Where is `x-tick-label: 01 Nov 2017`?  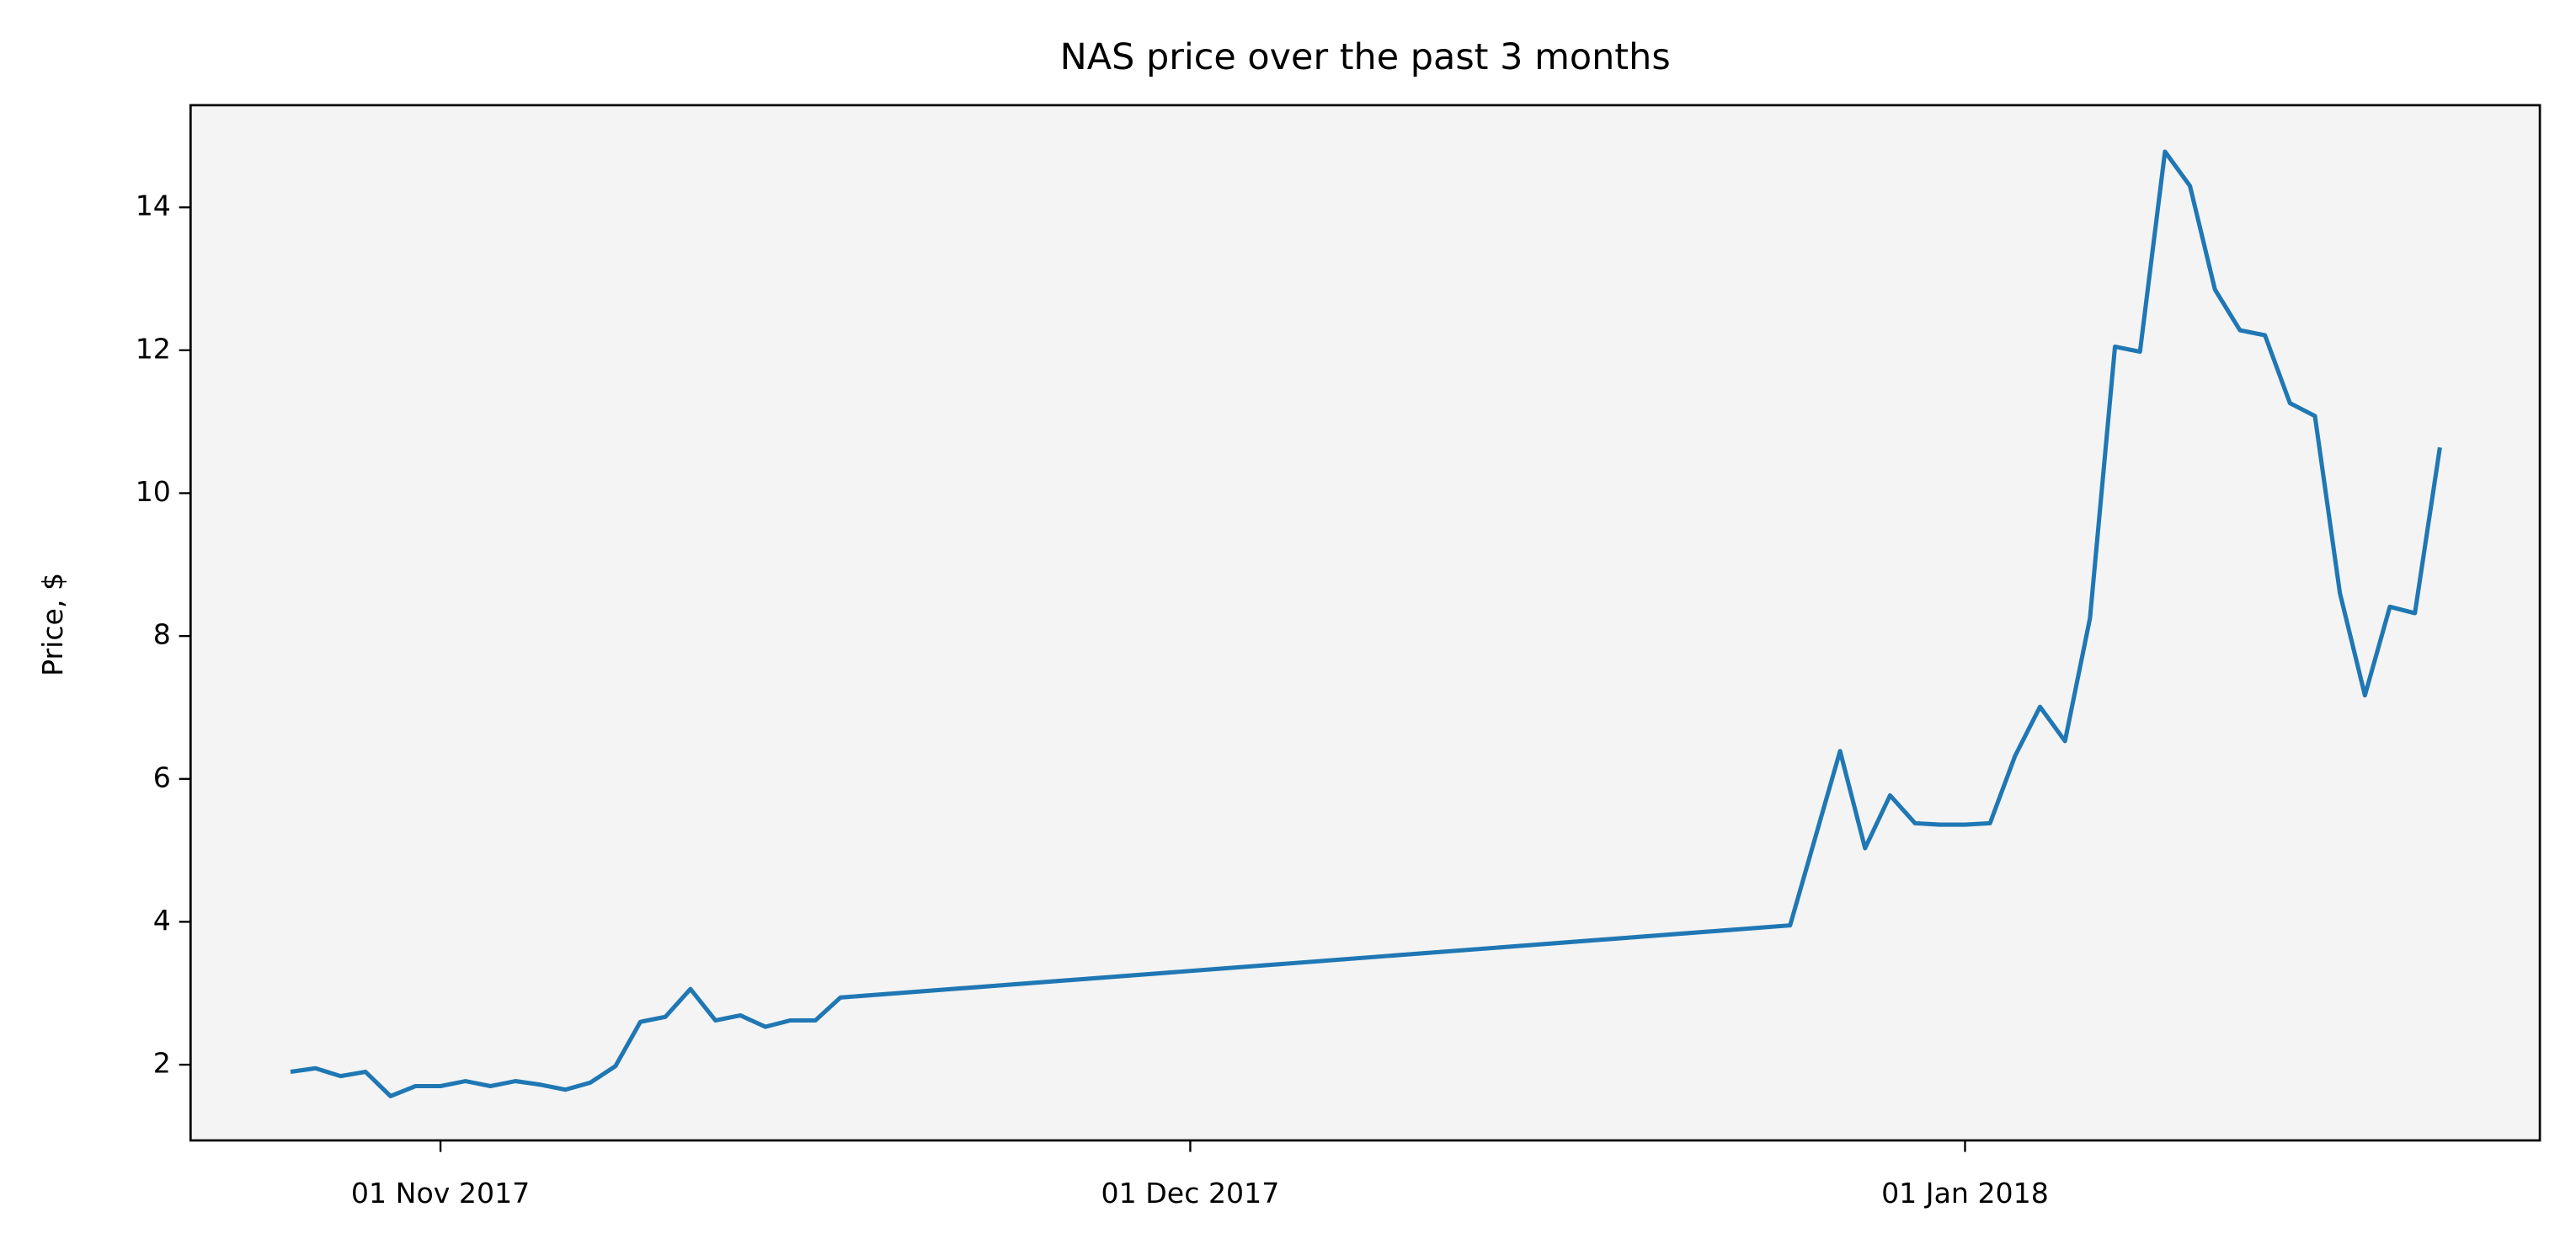 x-tick-label: 01 Nov 2017 is located at coordinates (440, 1193).